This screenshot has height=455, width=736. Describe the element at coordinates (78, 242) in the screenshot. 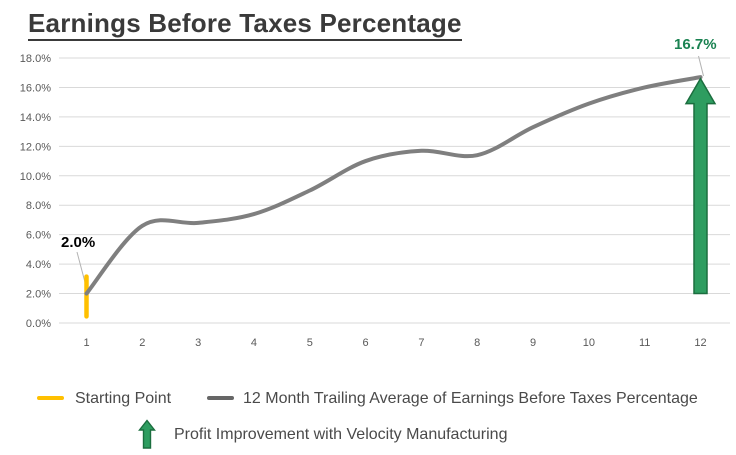

I see `annotation-starting-value: 2.0%` at that location.